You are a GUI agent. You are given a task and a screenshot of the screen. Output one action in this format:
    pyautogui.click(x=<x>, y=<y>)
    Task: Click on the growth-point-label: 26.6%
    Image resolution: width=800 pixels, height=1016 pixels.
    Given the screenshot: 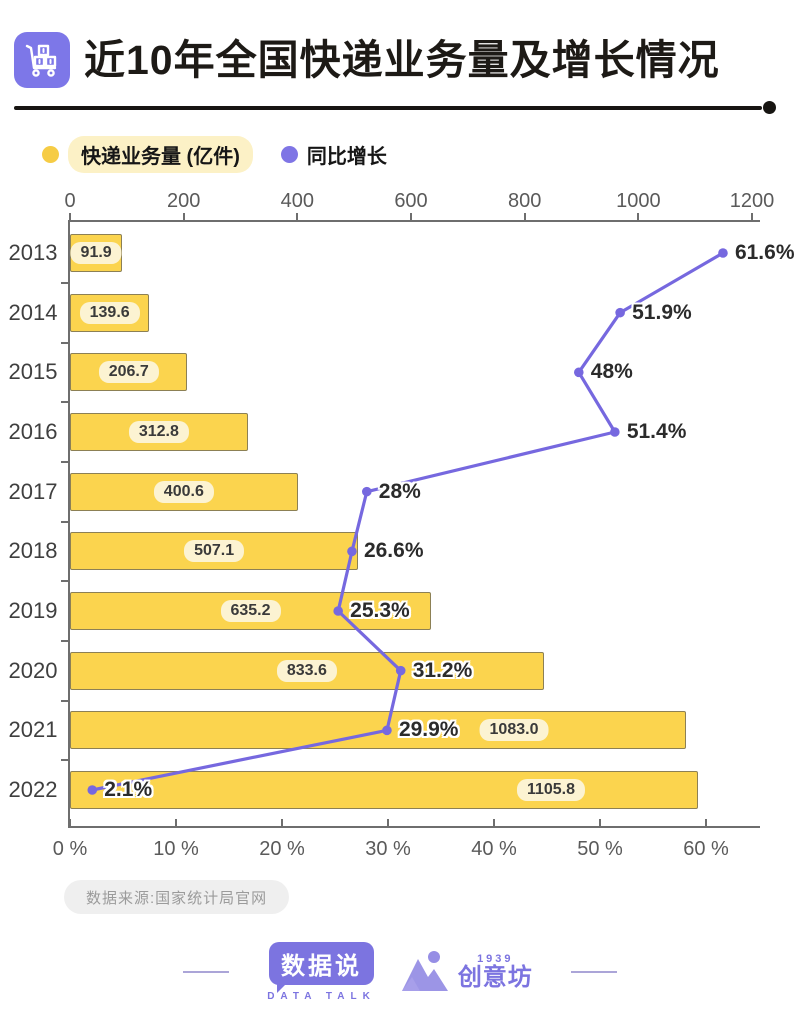 What is the action you would take?
    pyautogui.click(x=393, y=551)
    